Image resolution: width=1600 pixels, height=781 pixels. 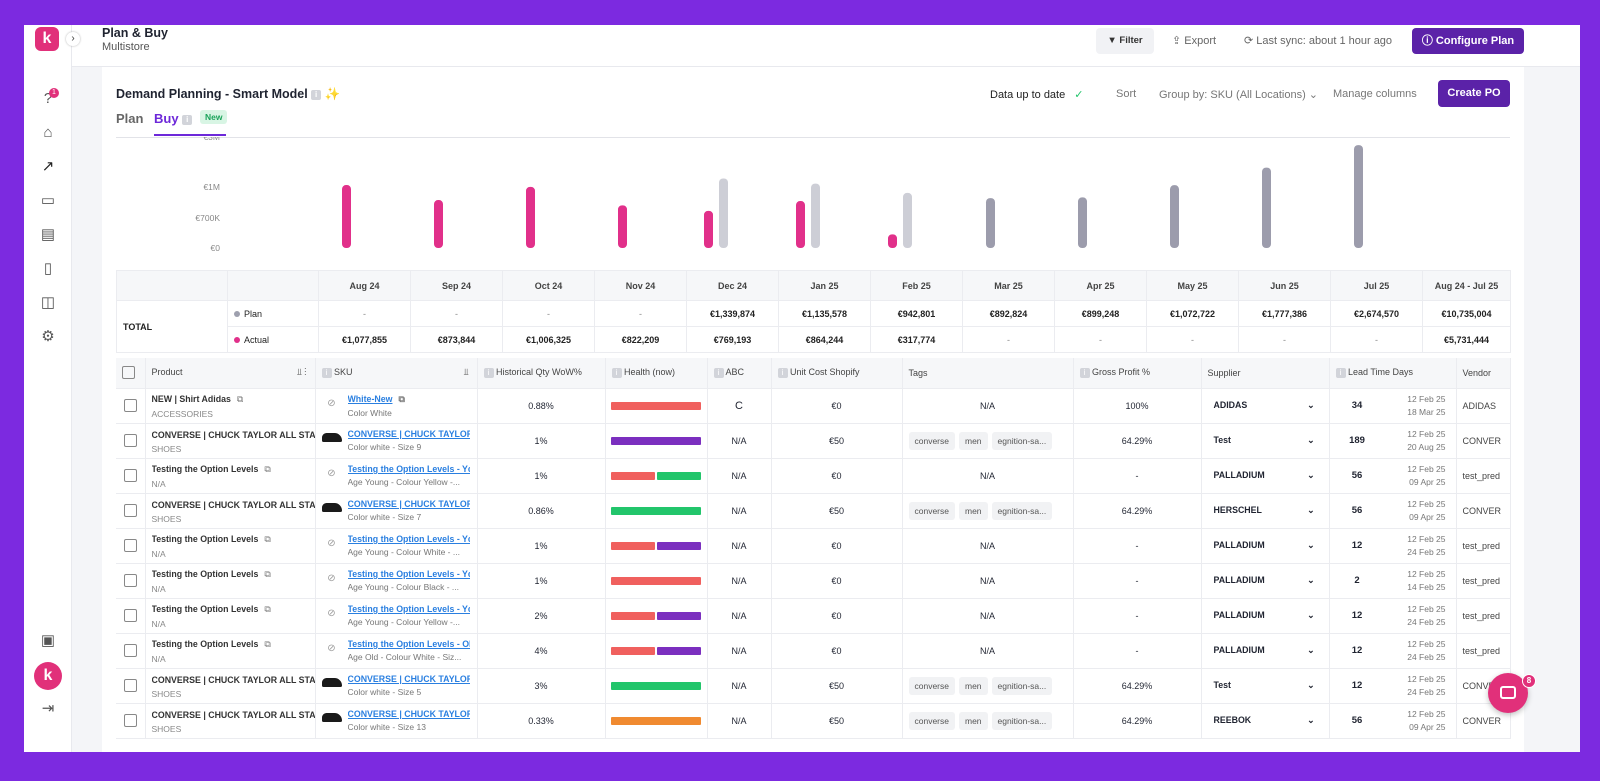 What do you see at coordinates (48, 676) in the screenshot?
I see `avatar: k` at bounding box center [48, 676].